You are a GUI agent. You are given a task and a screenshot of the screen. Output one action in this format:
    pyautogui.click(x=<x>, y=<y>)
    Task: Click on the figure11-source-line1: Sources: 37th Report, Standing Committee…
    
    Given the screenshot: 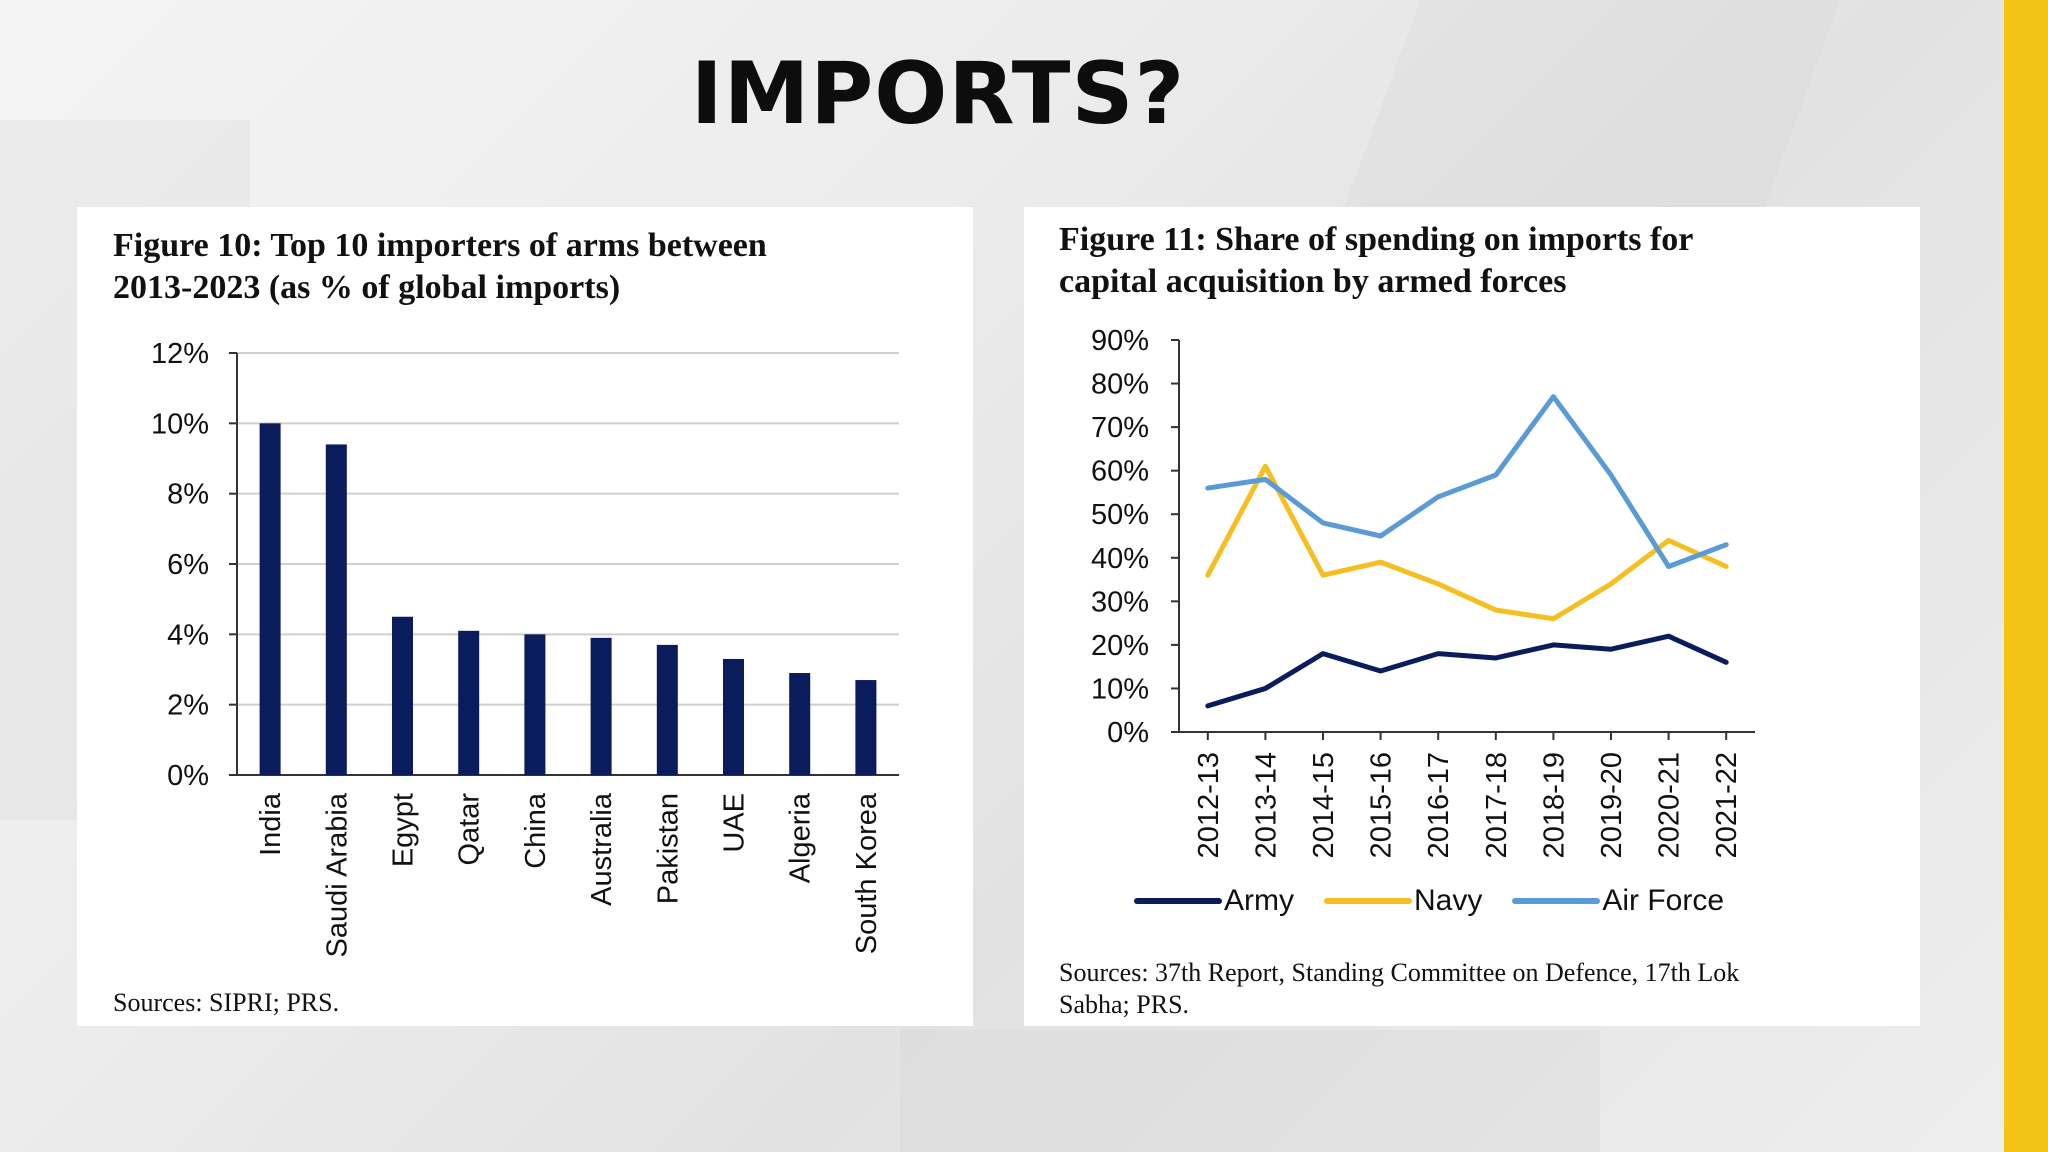 What is the action you would take?
    pyautogui.click(x=1399, y=972)
    